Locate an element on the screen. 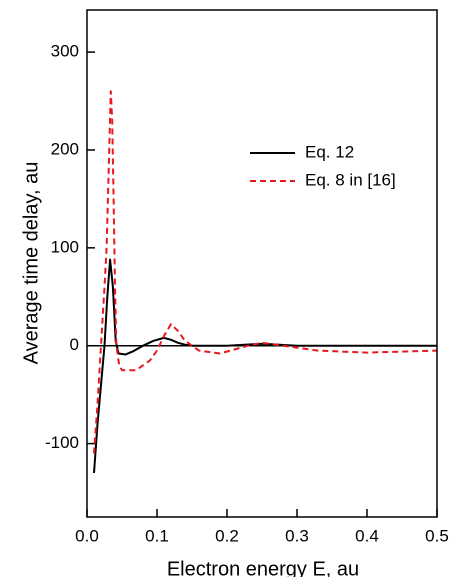 Image resolution: width=474 pixels, height=577 pixels. x-axis-title: Electron energy E, au is located at coordinates (263, 567).